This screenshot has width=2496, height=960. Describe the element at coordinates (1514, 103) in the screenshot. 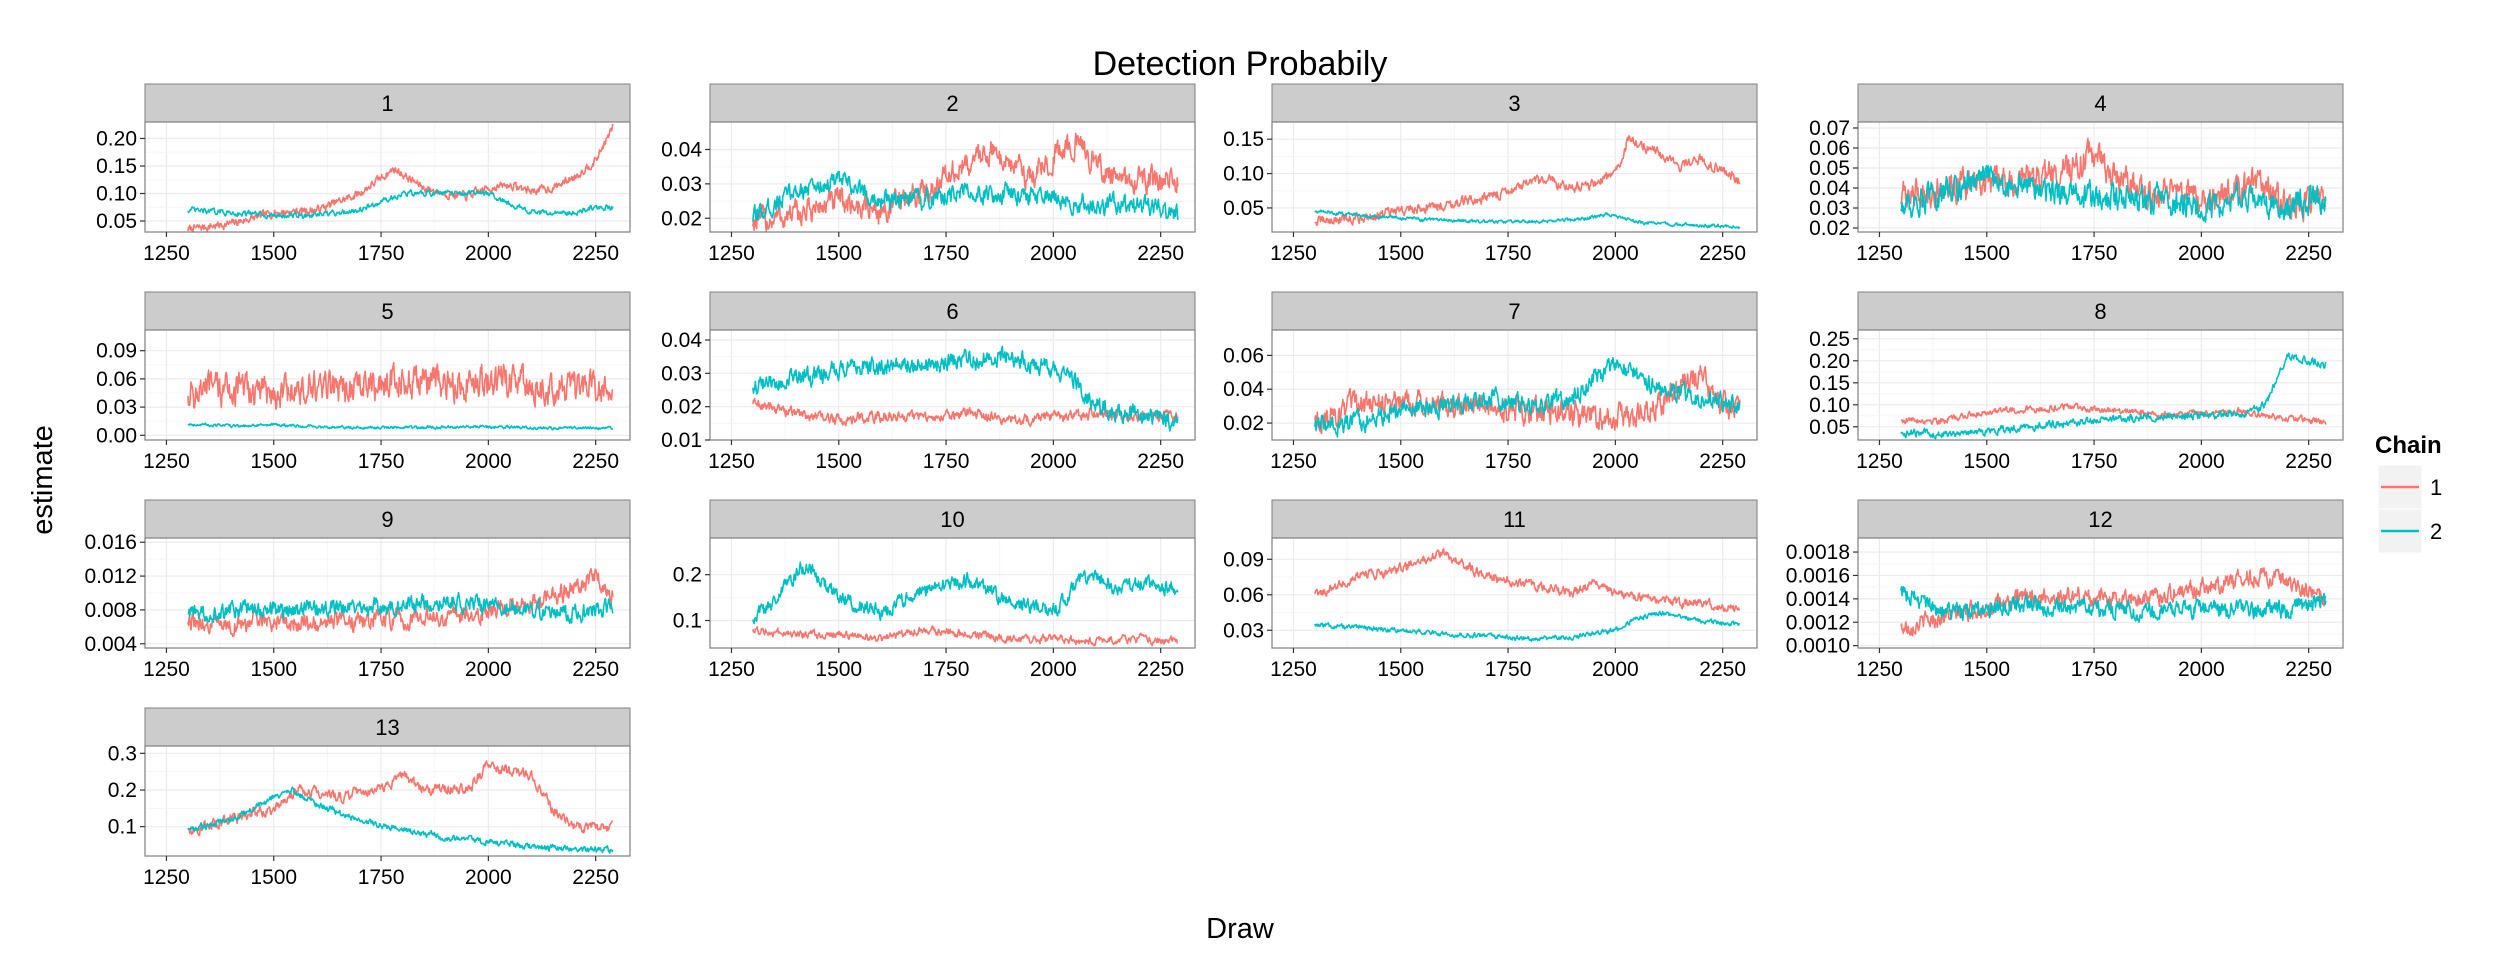

I see `facet-strip-label: 3` at that location.